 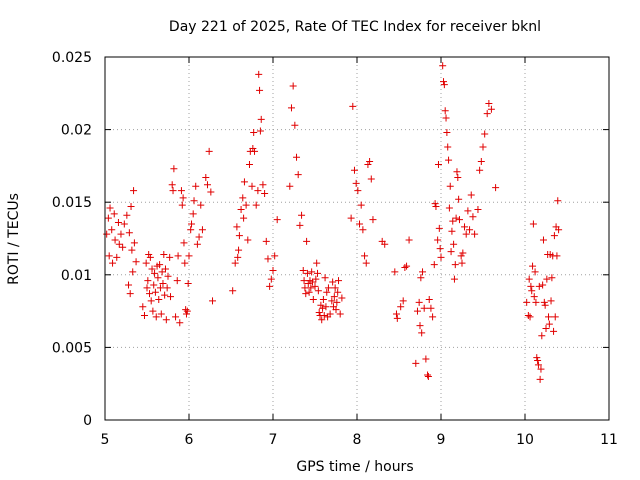 What do you see at coordinates (14, 239) in the screenshot?
I see `y-axis-label: ROTI / TECUs` at bounding box center [14, 239].